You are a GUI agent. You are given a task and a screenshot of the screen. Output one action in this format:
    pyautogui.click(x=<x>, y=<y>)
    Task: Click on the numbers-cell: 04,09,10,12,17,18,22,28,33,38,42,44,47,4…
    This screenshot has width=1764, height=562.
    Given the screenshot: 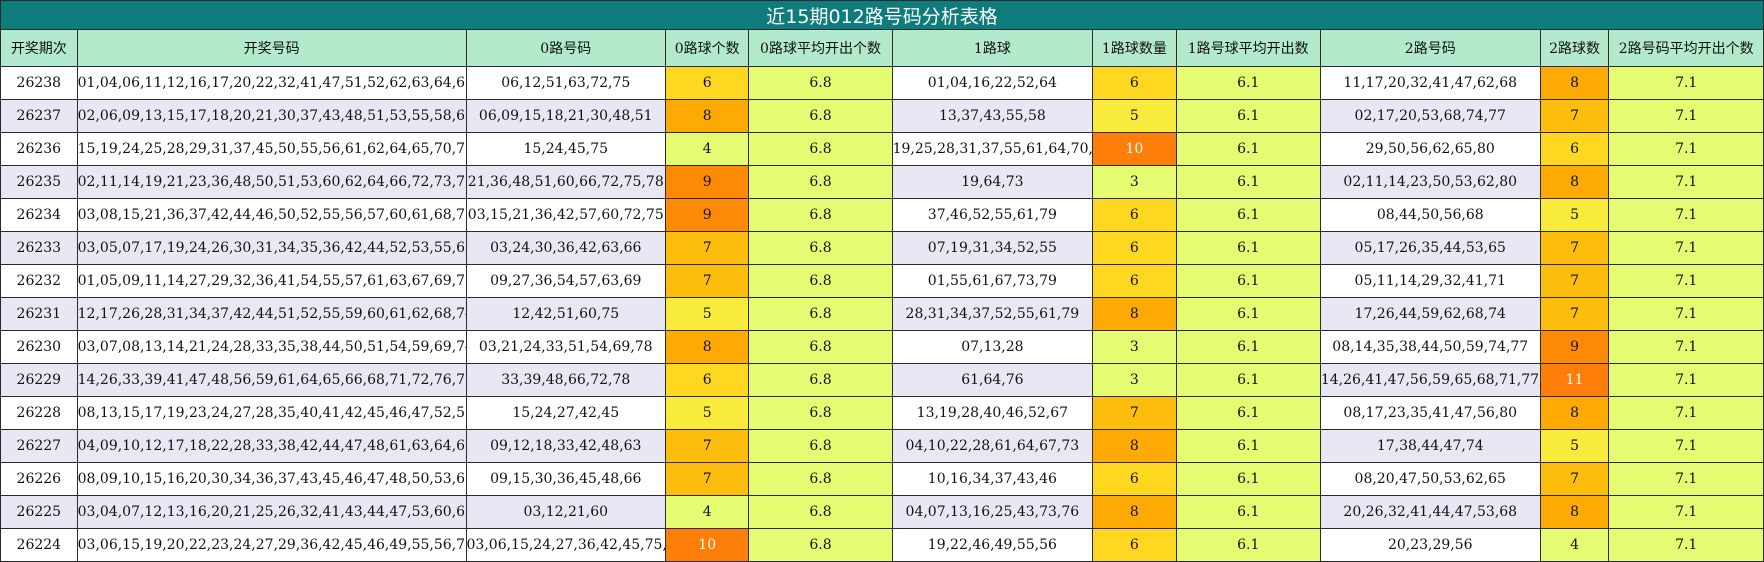 What is the action you would take?
    pyautogui.click(x=271, y=446)
    